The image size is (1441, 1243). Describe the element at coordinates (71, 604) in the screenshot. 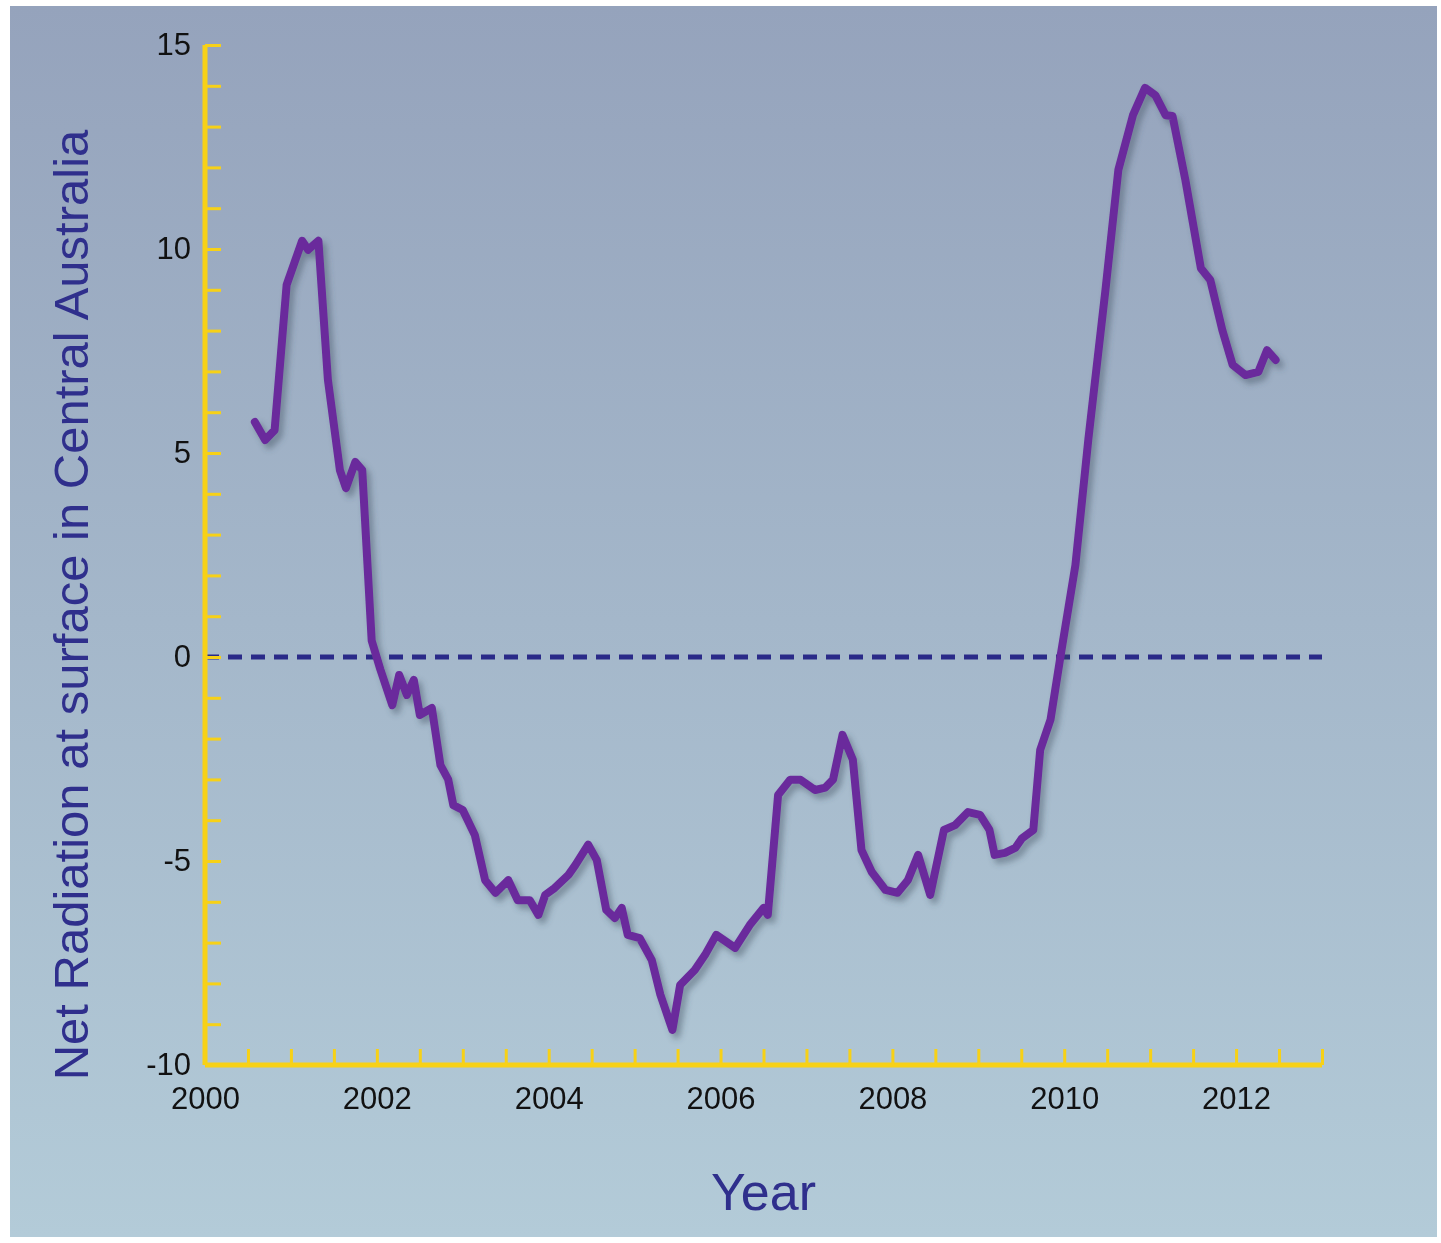

I see `y-axis-title: Net Radiation at surface in Central Australia` at that location.